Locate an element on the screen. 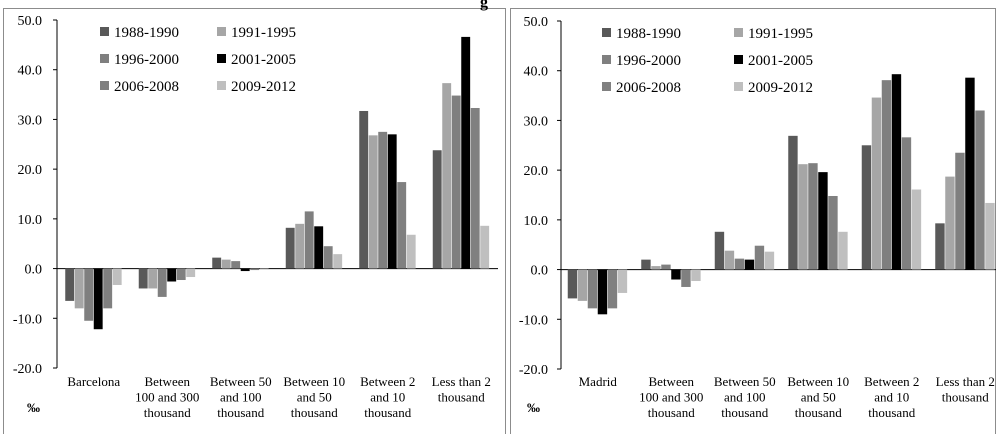  legend-label: 2009-2012 is located at coordinates (263, 87).